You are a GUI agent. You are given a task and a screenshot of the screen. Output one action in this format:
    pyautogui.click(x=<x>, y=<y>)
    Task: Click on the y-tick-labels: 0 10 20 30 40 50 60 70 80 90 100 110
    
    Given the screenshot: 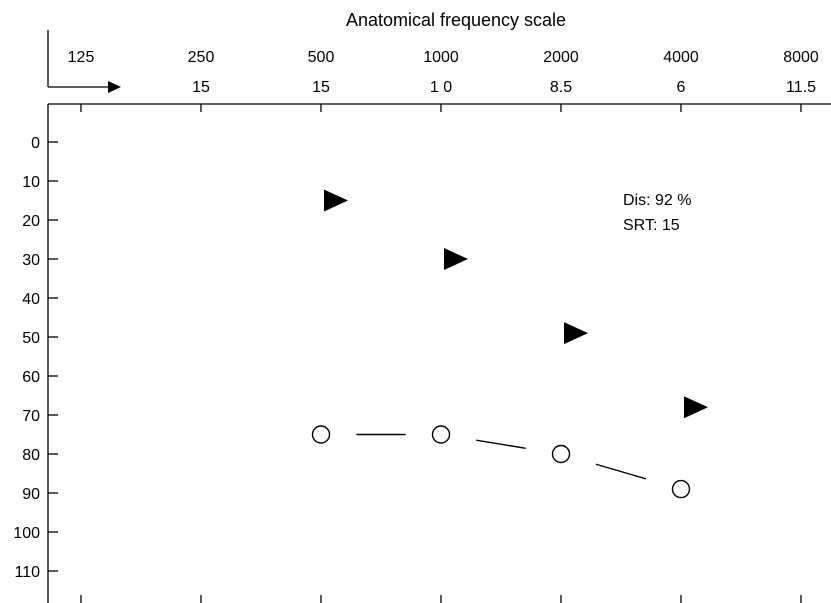 What is the action you would take?
    pyautogui.click(x=26, y=358)
    